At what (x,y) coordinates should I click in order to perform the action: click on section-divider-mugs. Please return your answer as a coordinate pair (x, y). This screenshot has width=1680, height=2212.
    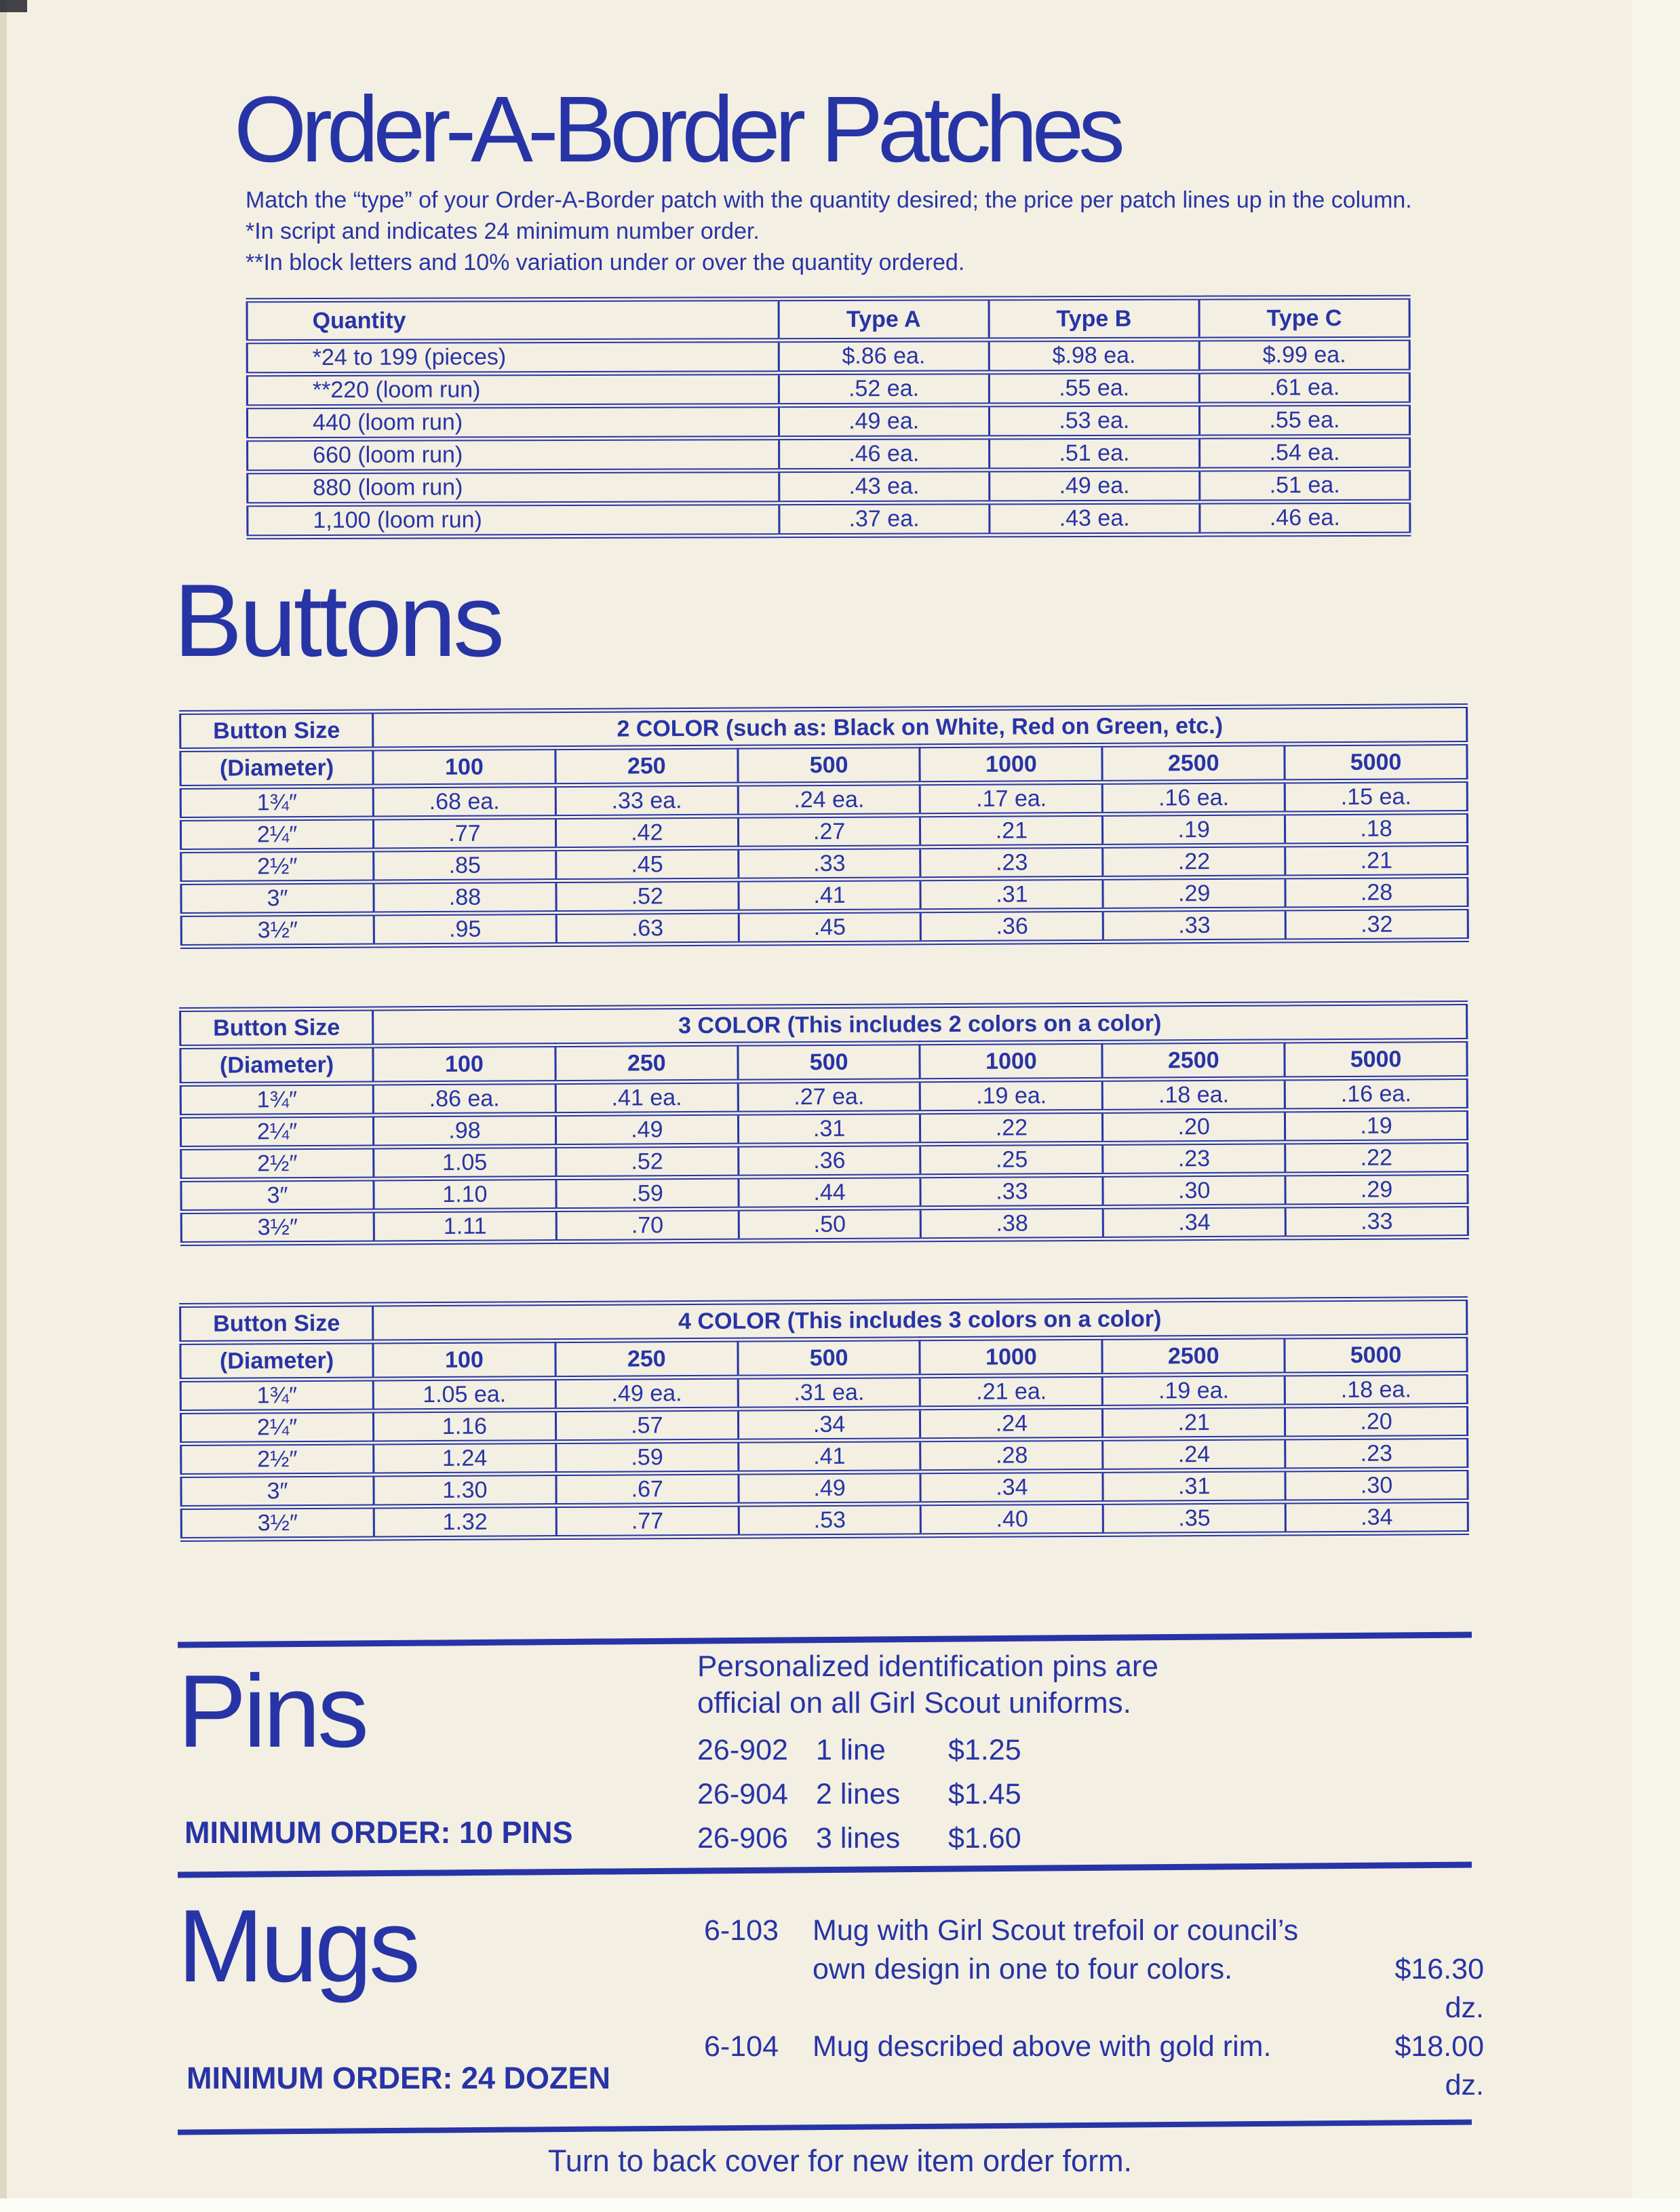
    Looking at the image, I should click on (825, 1870).